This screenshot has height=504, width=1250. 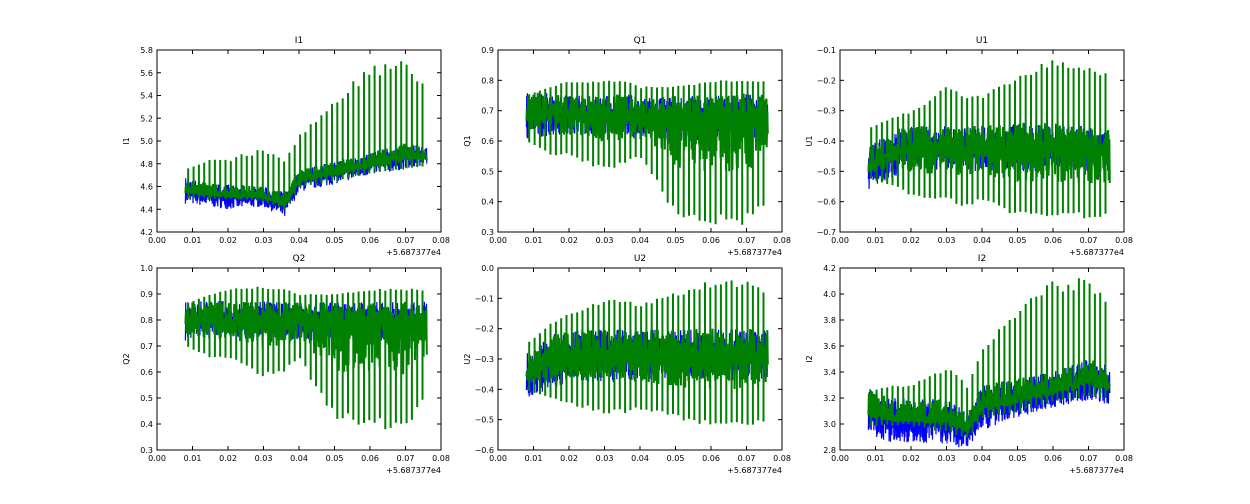 What do you see at coordinates (826, 171) in the screenshot?
I see `y-tick-label: −0.5` at bounding box center [826, 171].